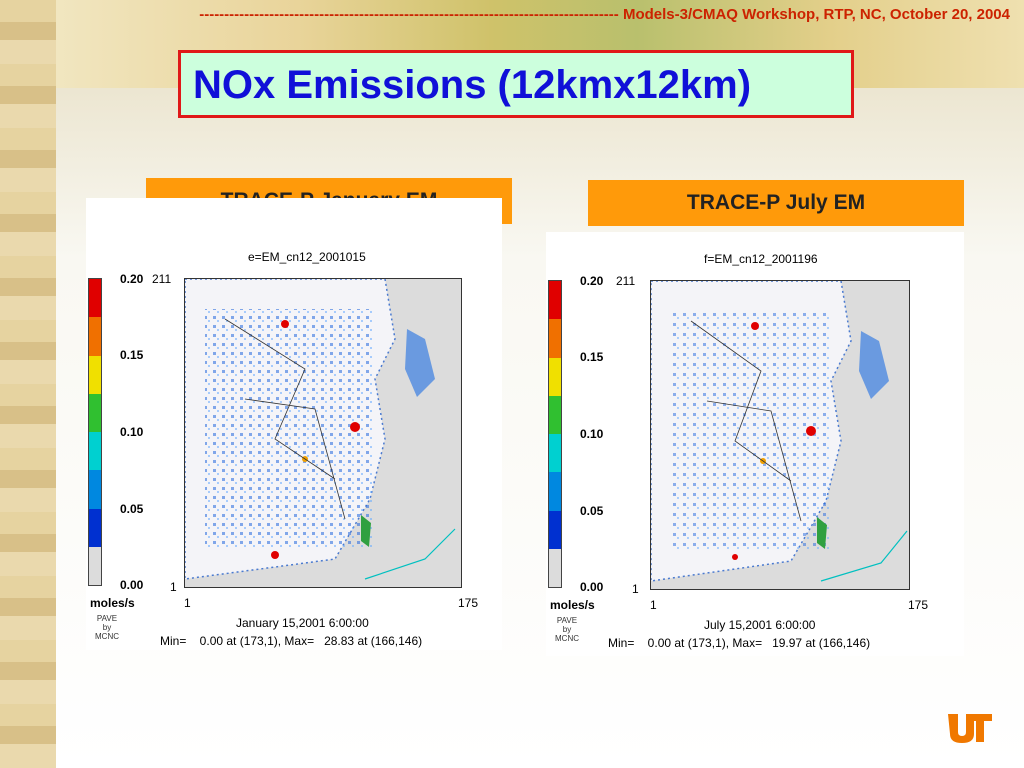 The height and width of the screenshot is (768, 1024). I want to click on slide-title: NOx Emissions (12kmx12km), so click(472, 85).